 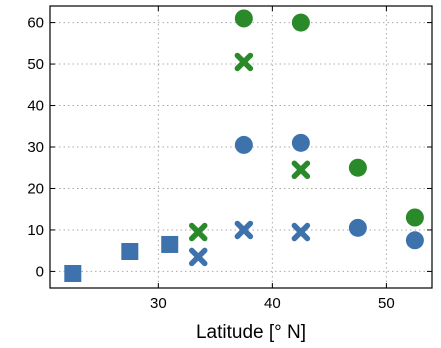 What do you see at coordinates (158, 303) in the screenshot?
I see `x-tick-label: 30` at bounding box center [158, 303].